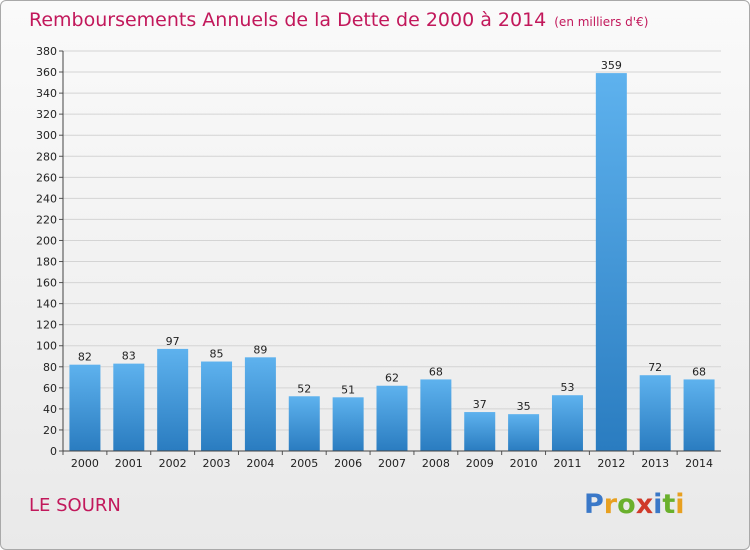  I want to click on bar-value-label: 51, so click(348, 389).